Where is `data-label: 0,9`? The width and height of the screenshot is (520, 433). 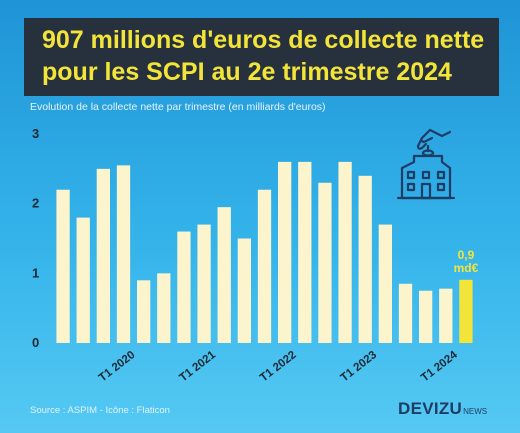
data-label: 0,9 is located at coordinates (466, 255).